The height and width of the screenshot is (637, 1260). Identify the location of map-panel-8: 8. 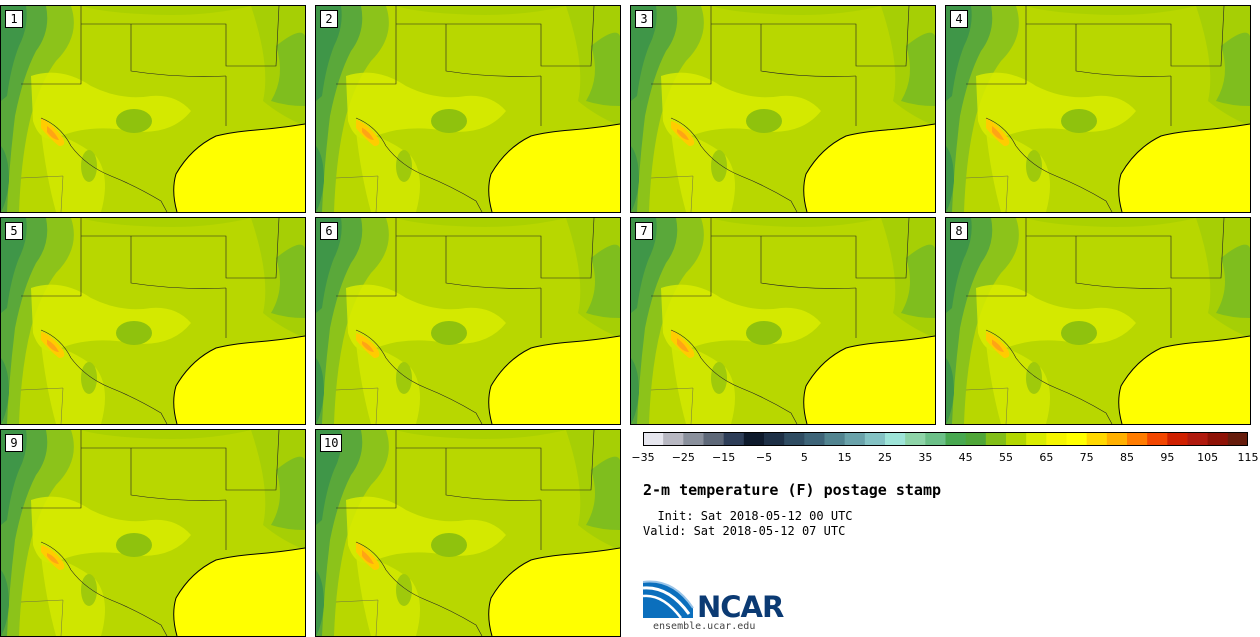
(1098, 321).